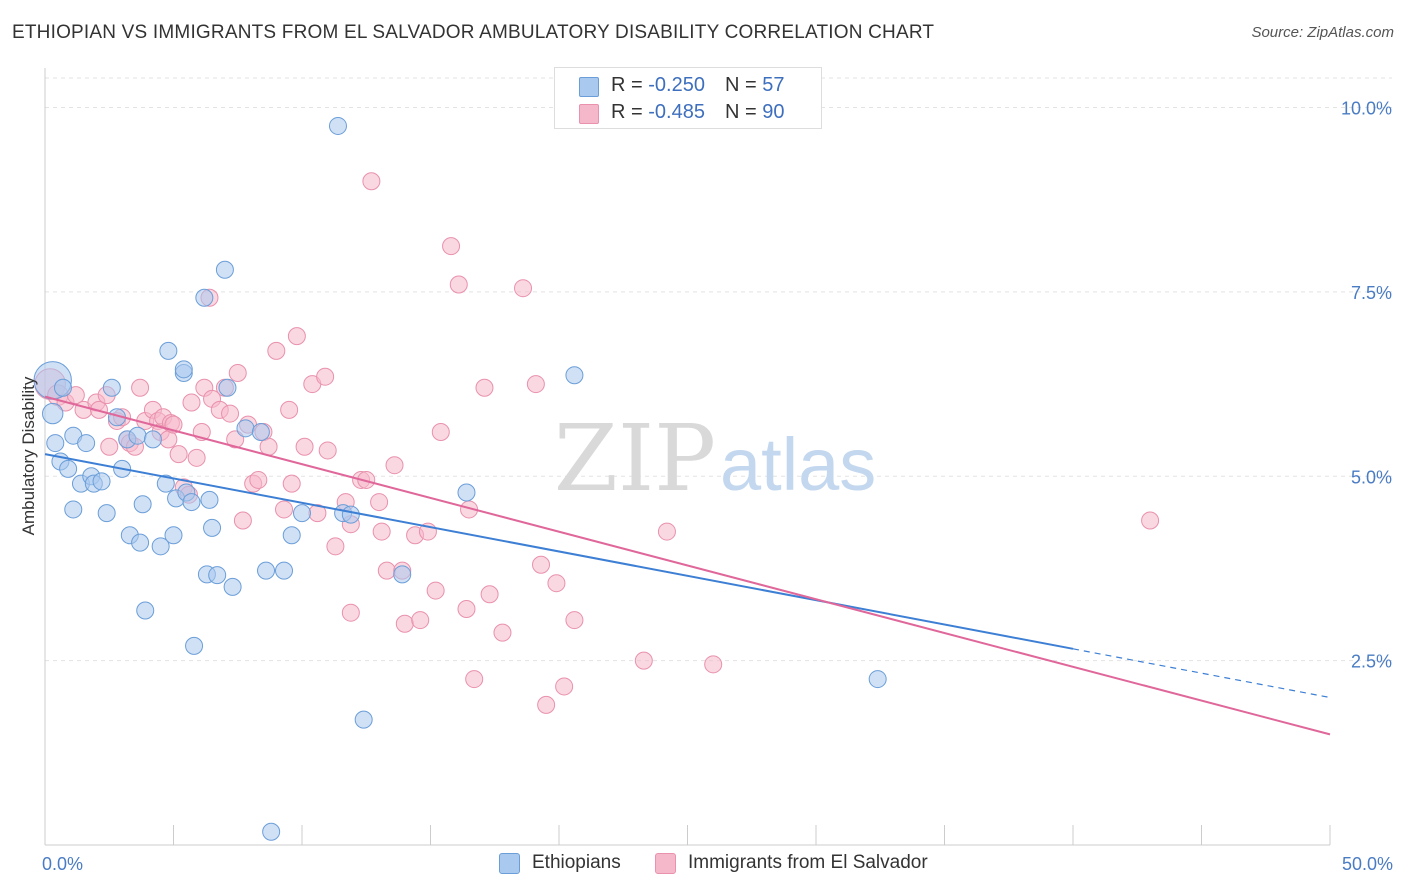 The height and width of the screenshot is (892, 1406). I want to click on ethiopians-stats: R = -0.250 N = 57, so click(698, 85).